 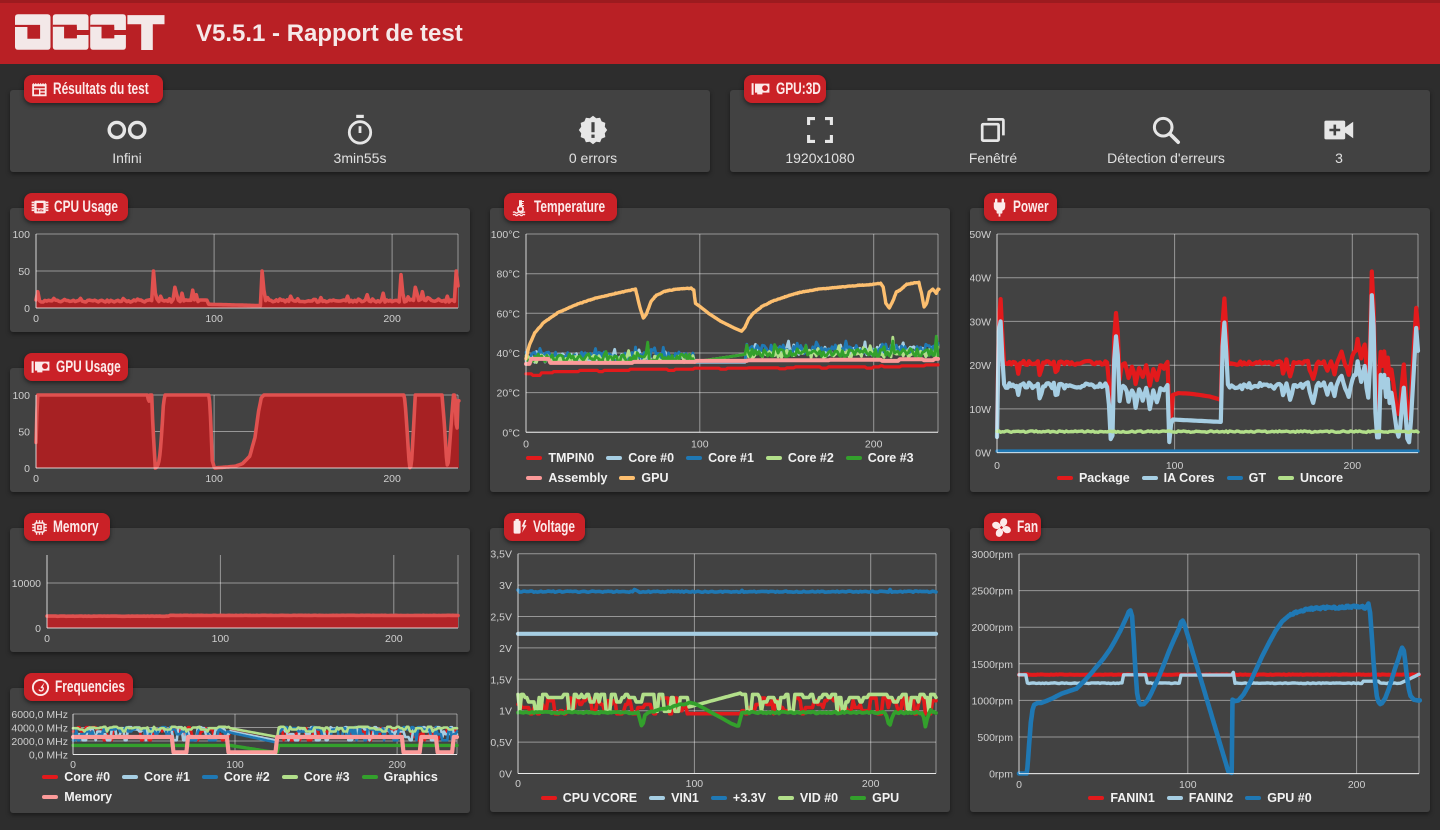 What do you see at coordinates (39, 742) in the screenshot?
I see `svg-text: 2000,0 MHz` at bounding box center [39, 742].